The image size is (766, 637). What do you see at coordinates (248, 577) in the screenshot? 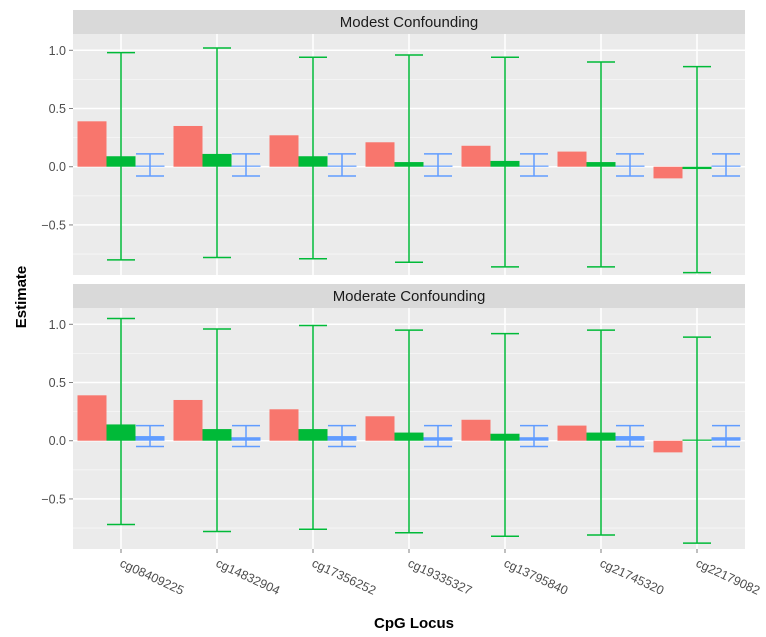
I see `x-tick-label: cg14832904` at bounding box center [248, 577].